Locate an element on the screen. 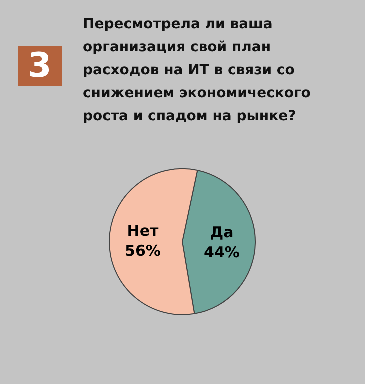 The height and width of the screenshot is (384, 365). slice-label: Нет is located at coordinates (143, 231).